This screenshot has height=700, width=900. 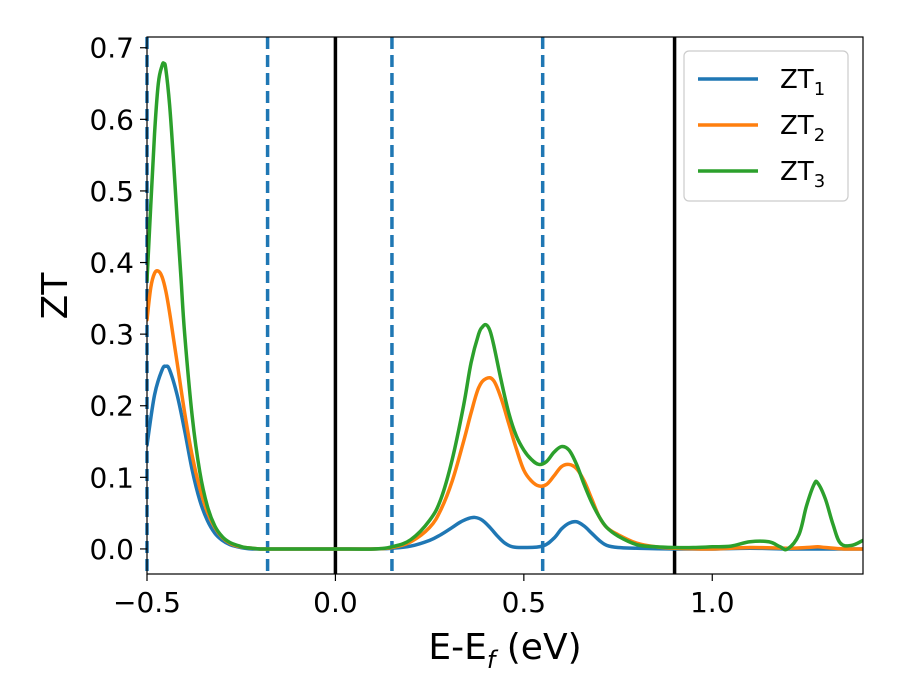 I want to click on y-axis-ticks: 0.0 0.1 0.2 0.3 0.4 0.5 0.6 0.7, so click(x=118, y=299).